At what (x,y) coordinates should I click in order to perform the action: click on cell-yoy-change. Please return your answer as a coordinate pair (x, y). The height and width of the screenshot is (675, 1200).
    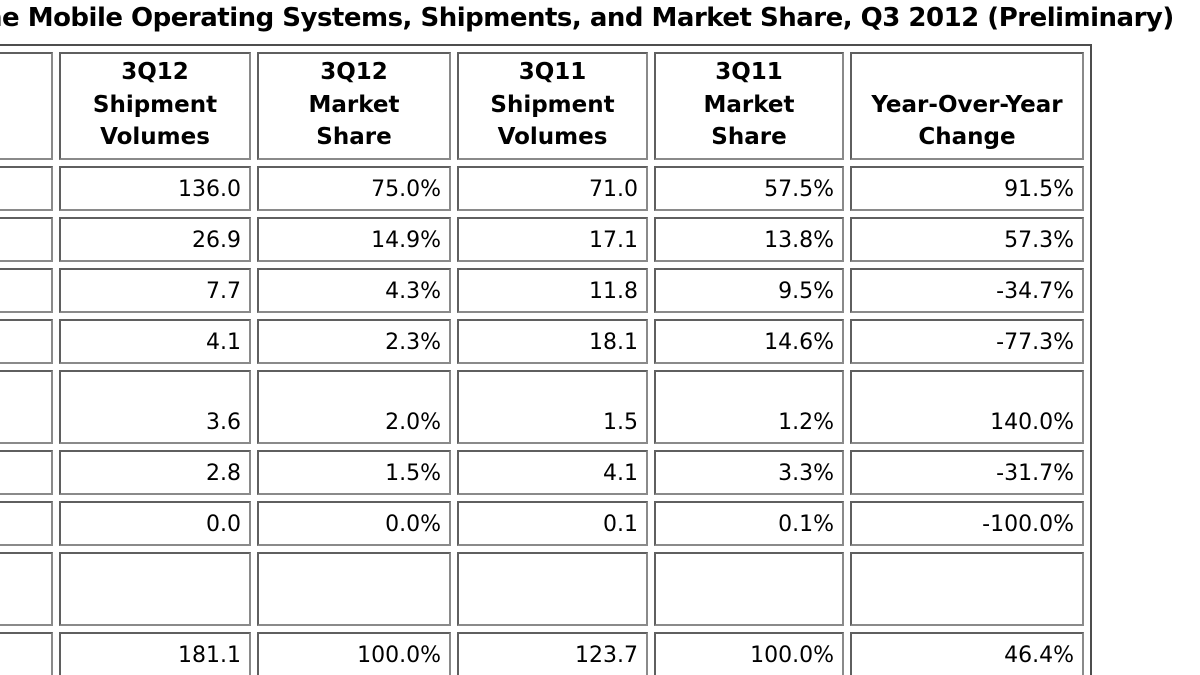
    Looking at the image, I should click on (967, 588).